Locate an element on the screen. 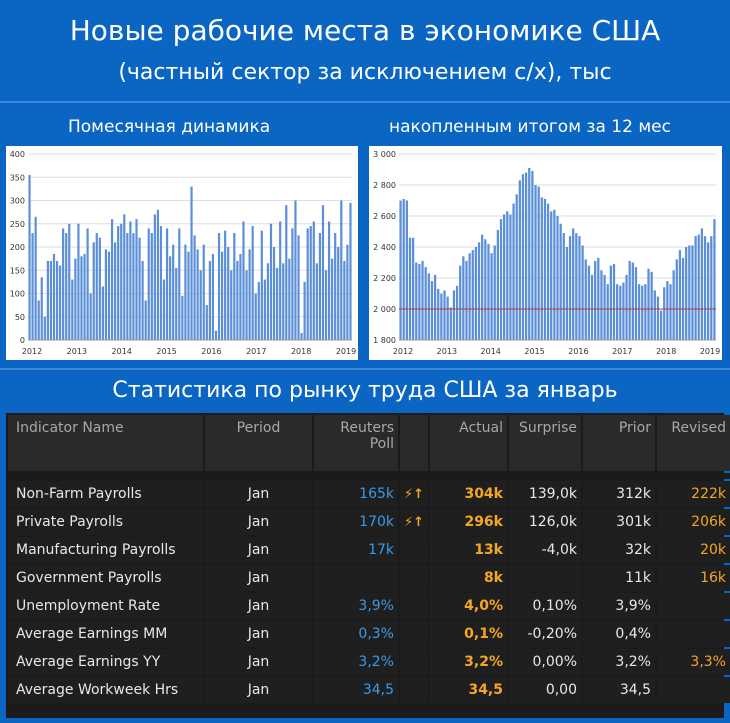 The image size is (730, 723). indicator-name: Private Payrolls is located at coordinates (105, 522).